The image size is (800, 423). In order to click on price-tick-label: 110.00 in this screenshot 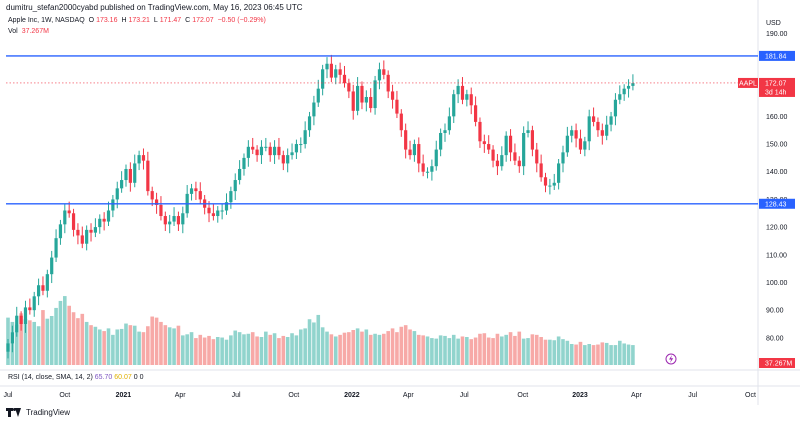, I will do `click(776, 255)`.